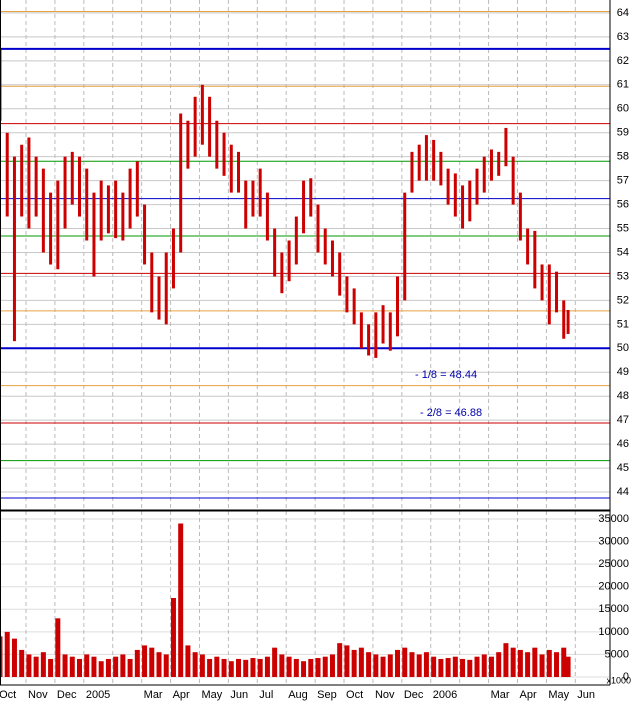 The height and width of the screenshot is (703, 633). What do you see at coordinates (623, 109) in the screenshot?
I see `y-tick-label: 60` at bounding box center [623, 109].